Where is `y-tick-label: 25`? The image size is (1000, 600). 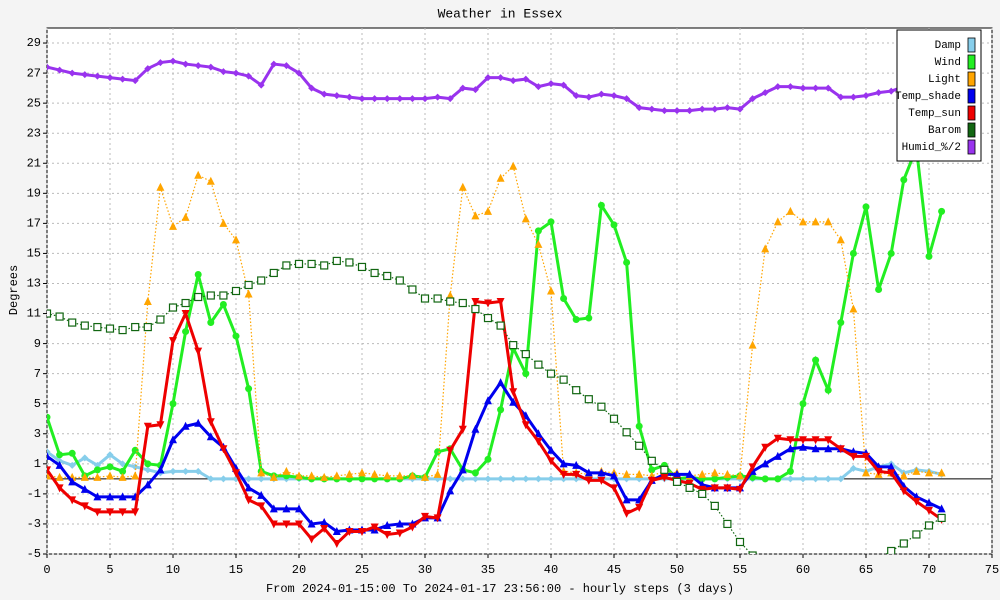
y-tick-label: 25 is located at coordinates (34, 103).